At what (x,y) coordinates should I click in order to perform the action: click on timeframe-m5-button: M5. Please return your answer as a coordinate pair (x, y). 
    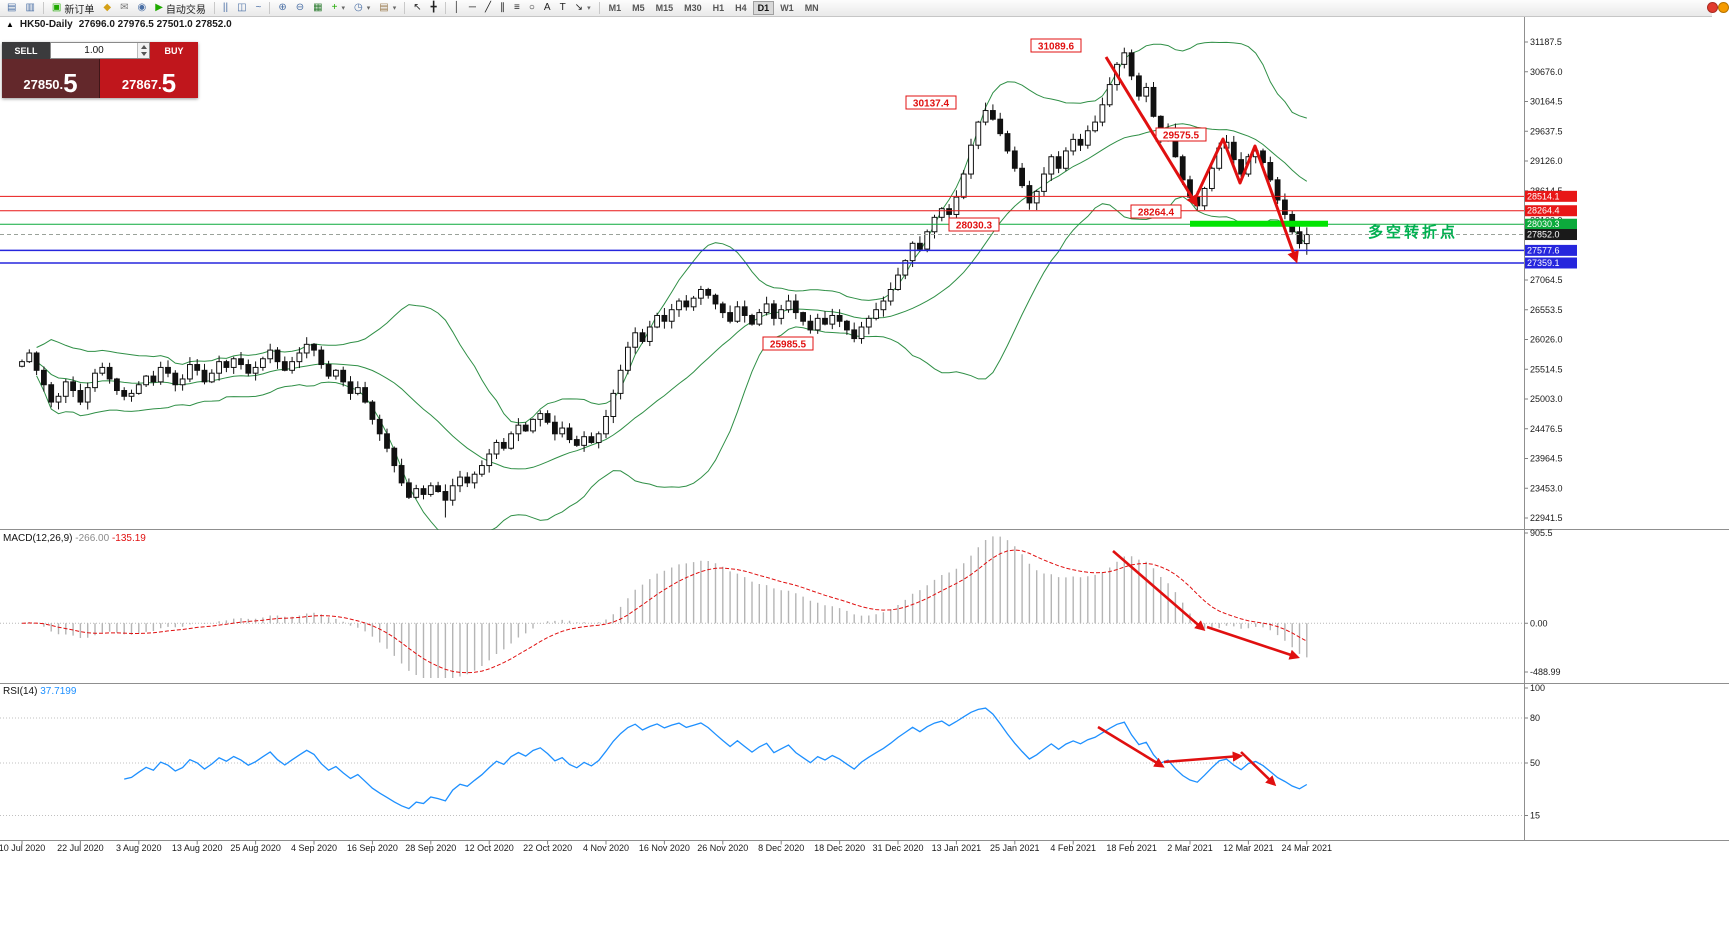
    Looking at the image, I should click on (638, 8).